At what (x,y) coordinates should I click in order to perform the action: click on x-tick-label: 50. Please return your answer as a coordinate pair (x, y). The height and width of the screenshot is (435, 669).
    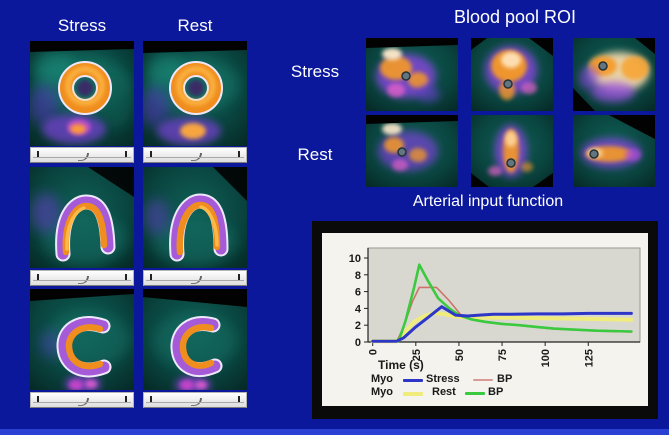
    Looking at the image, I should click on (460, 355).